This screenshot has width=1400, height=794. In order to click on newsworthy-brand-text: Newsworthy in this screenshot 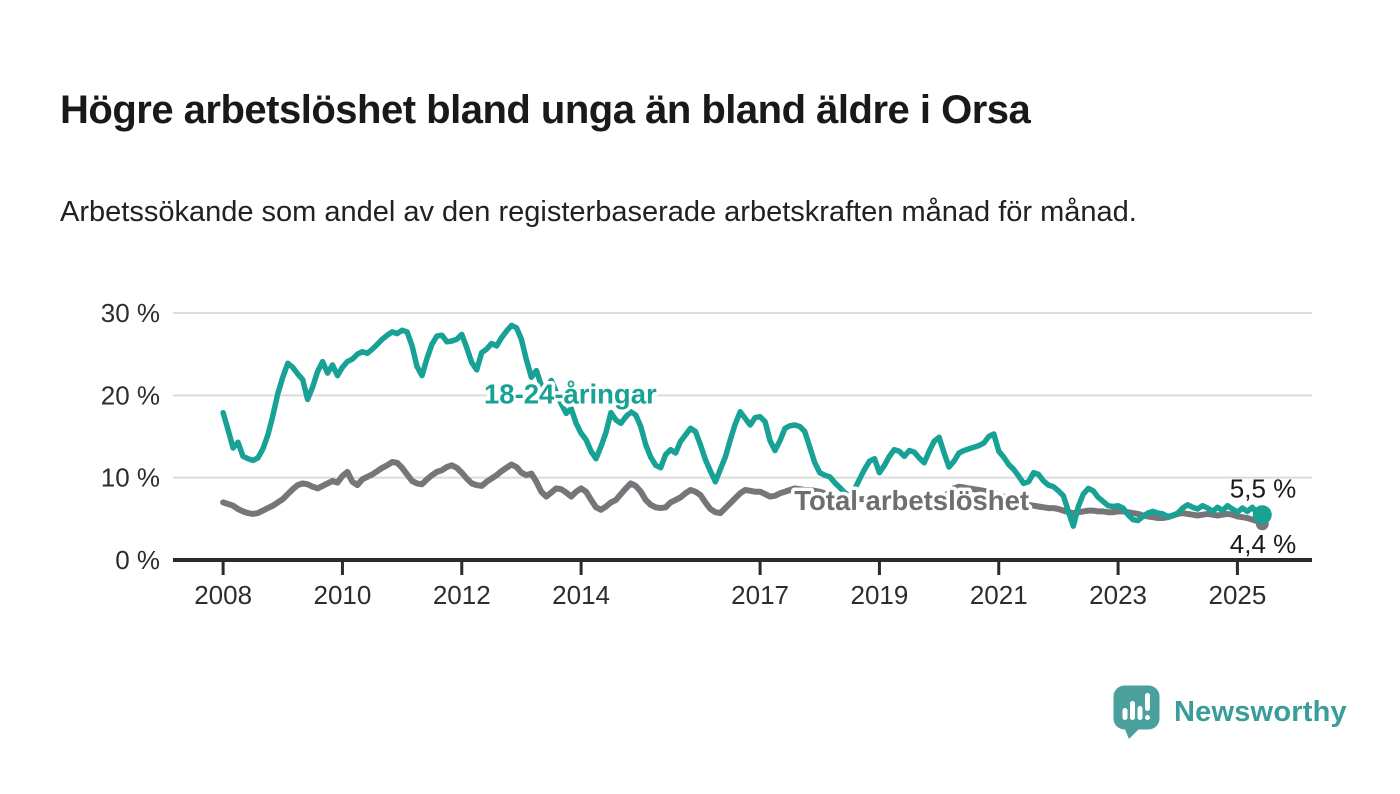, I will do `click(1260, 711)`.